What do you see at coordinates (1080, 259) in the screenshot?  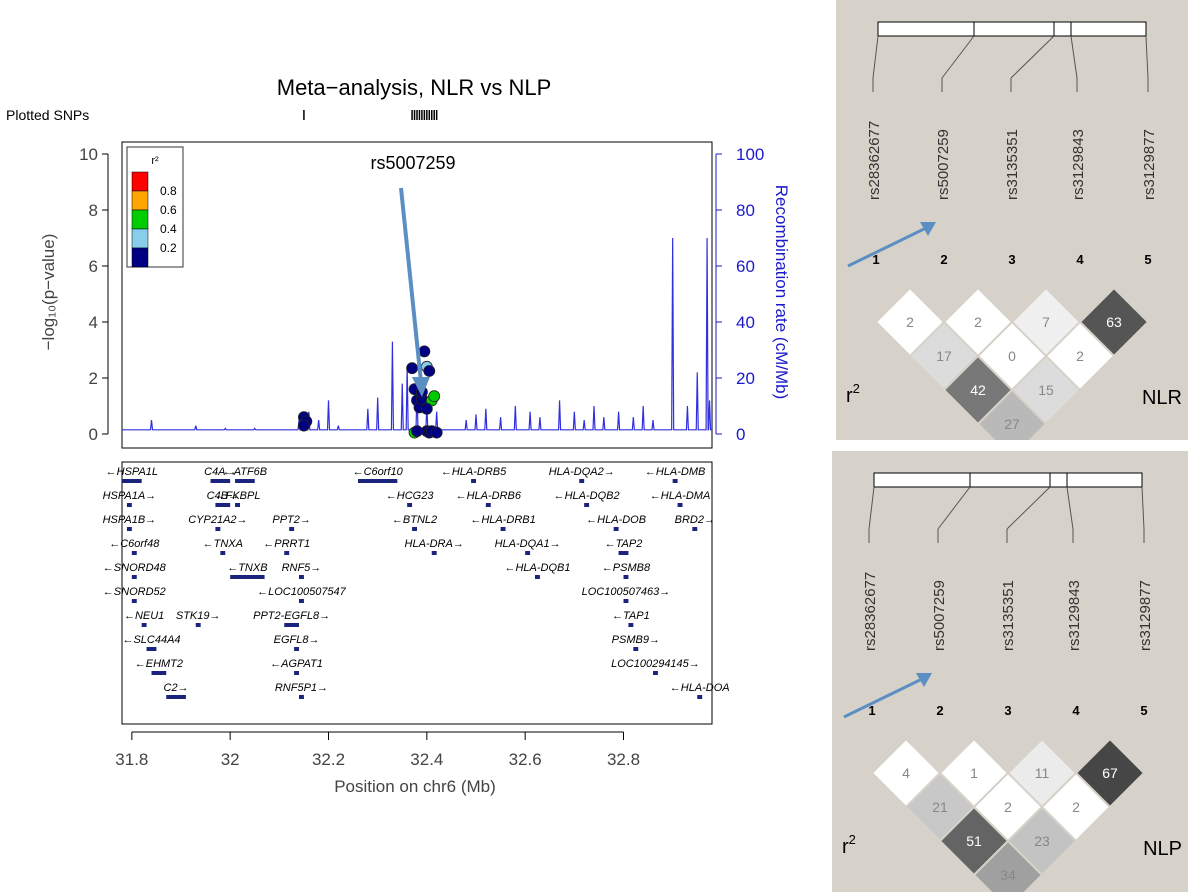 I see `ld-snp-number: 4` at bounding box center [1080, 259].